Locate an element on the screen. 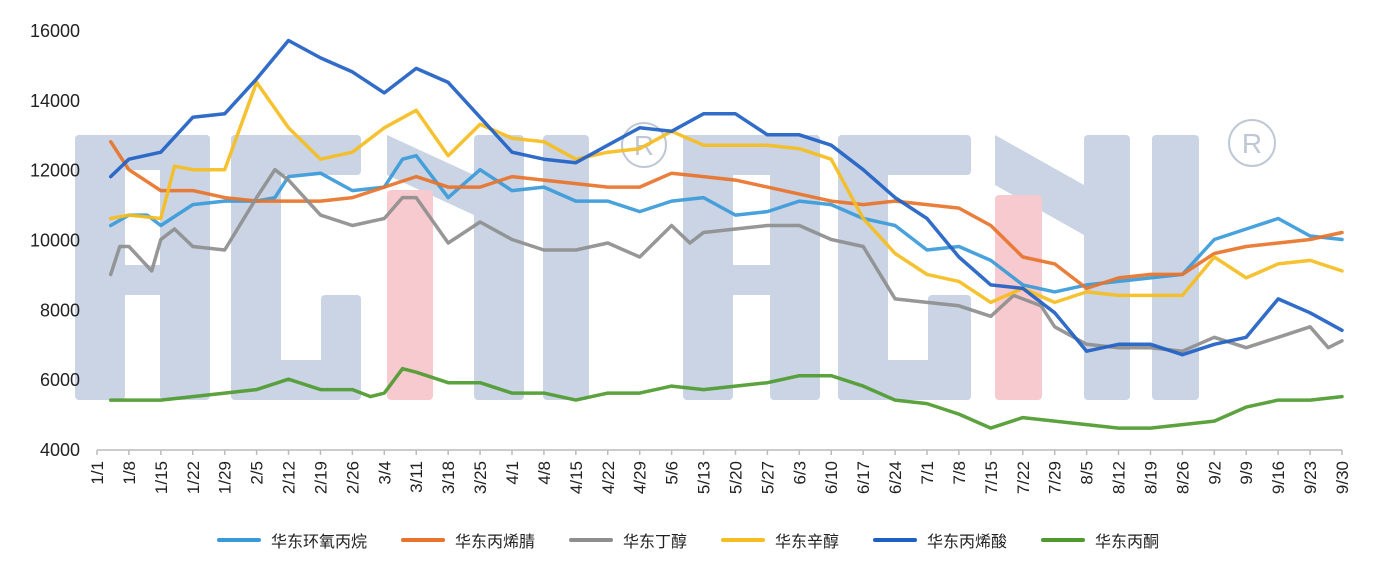 The height and width of the screenshot is (578, 1376). x-tick-label: 5/13 is located at coordinates (704, 477).